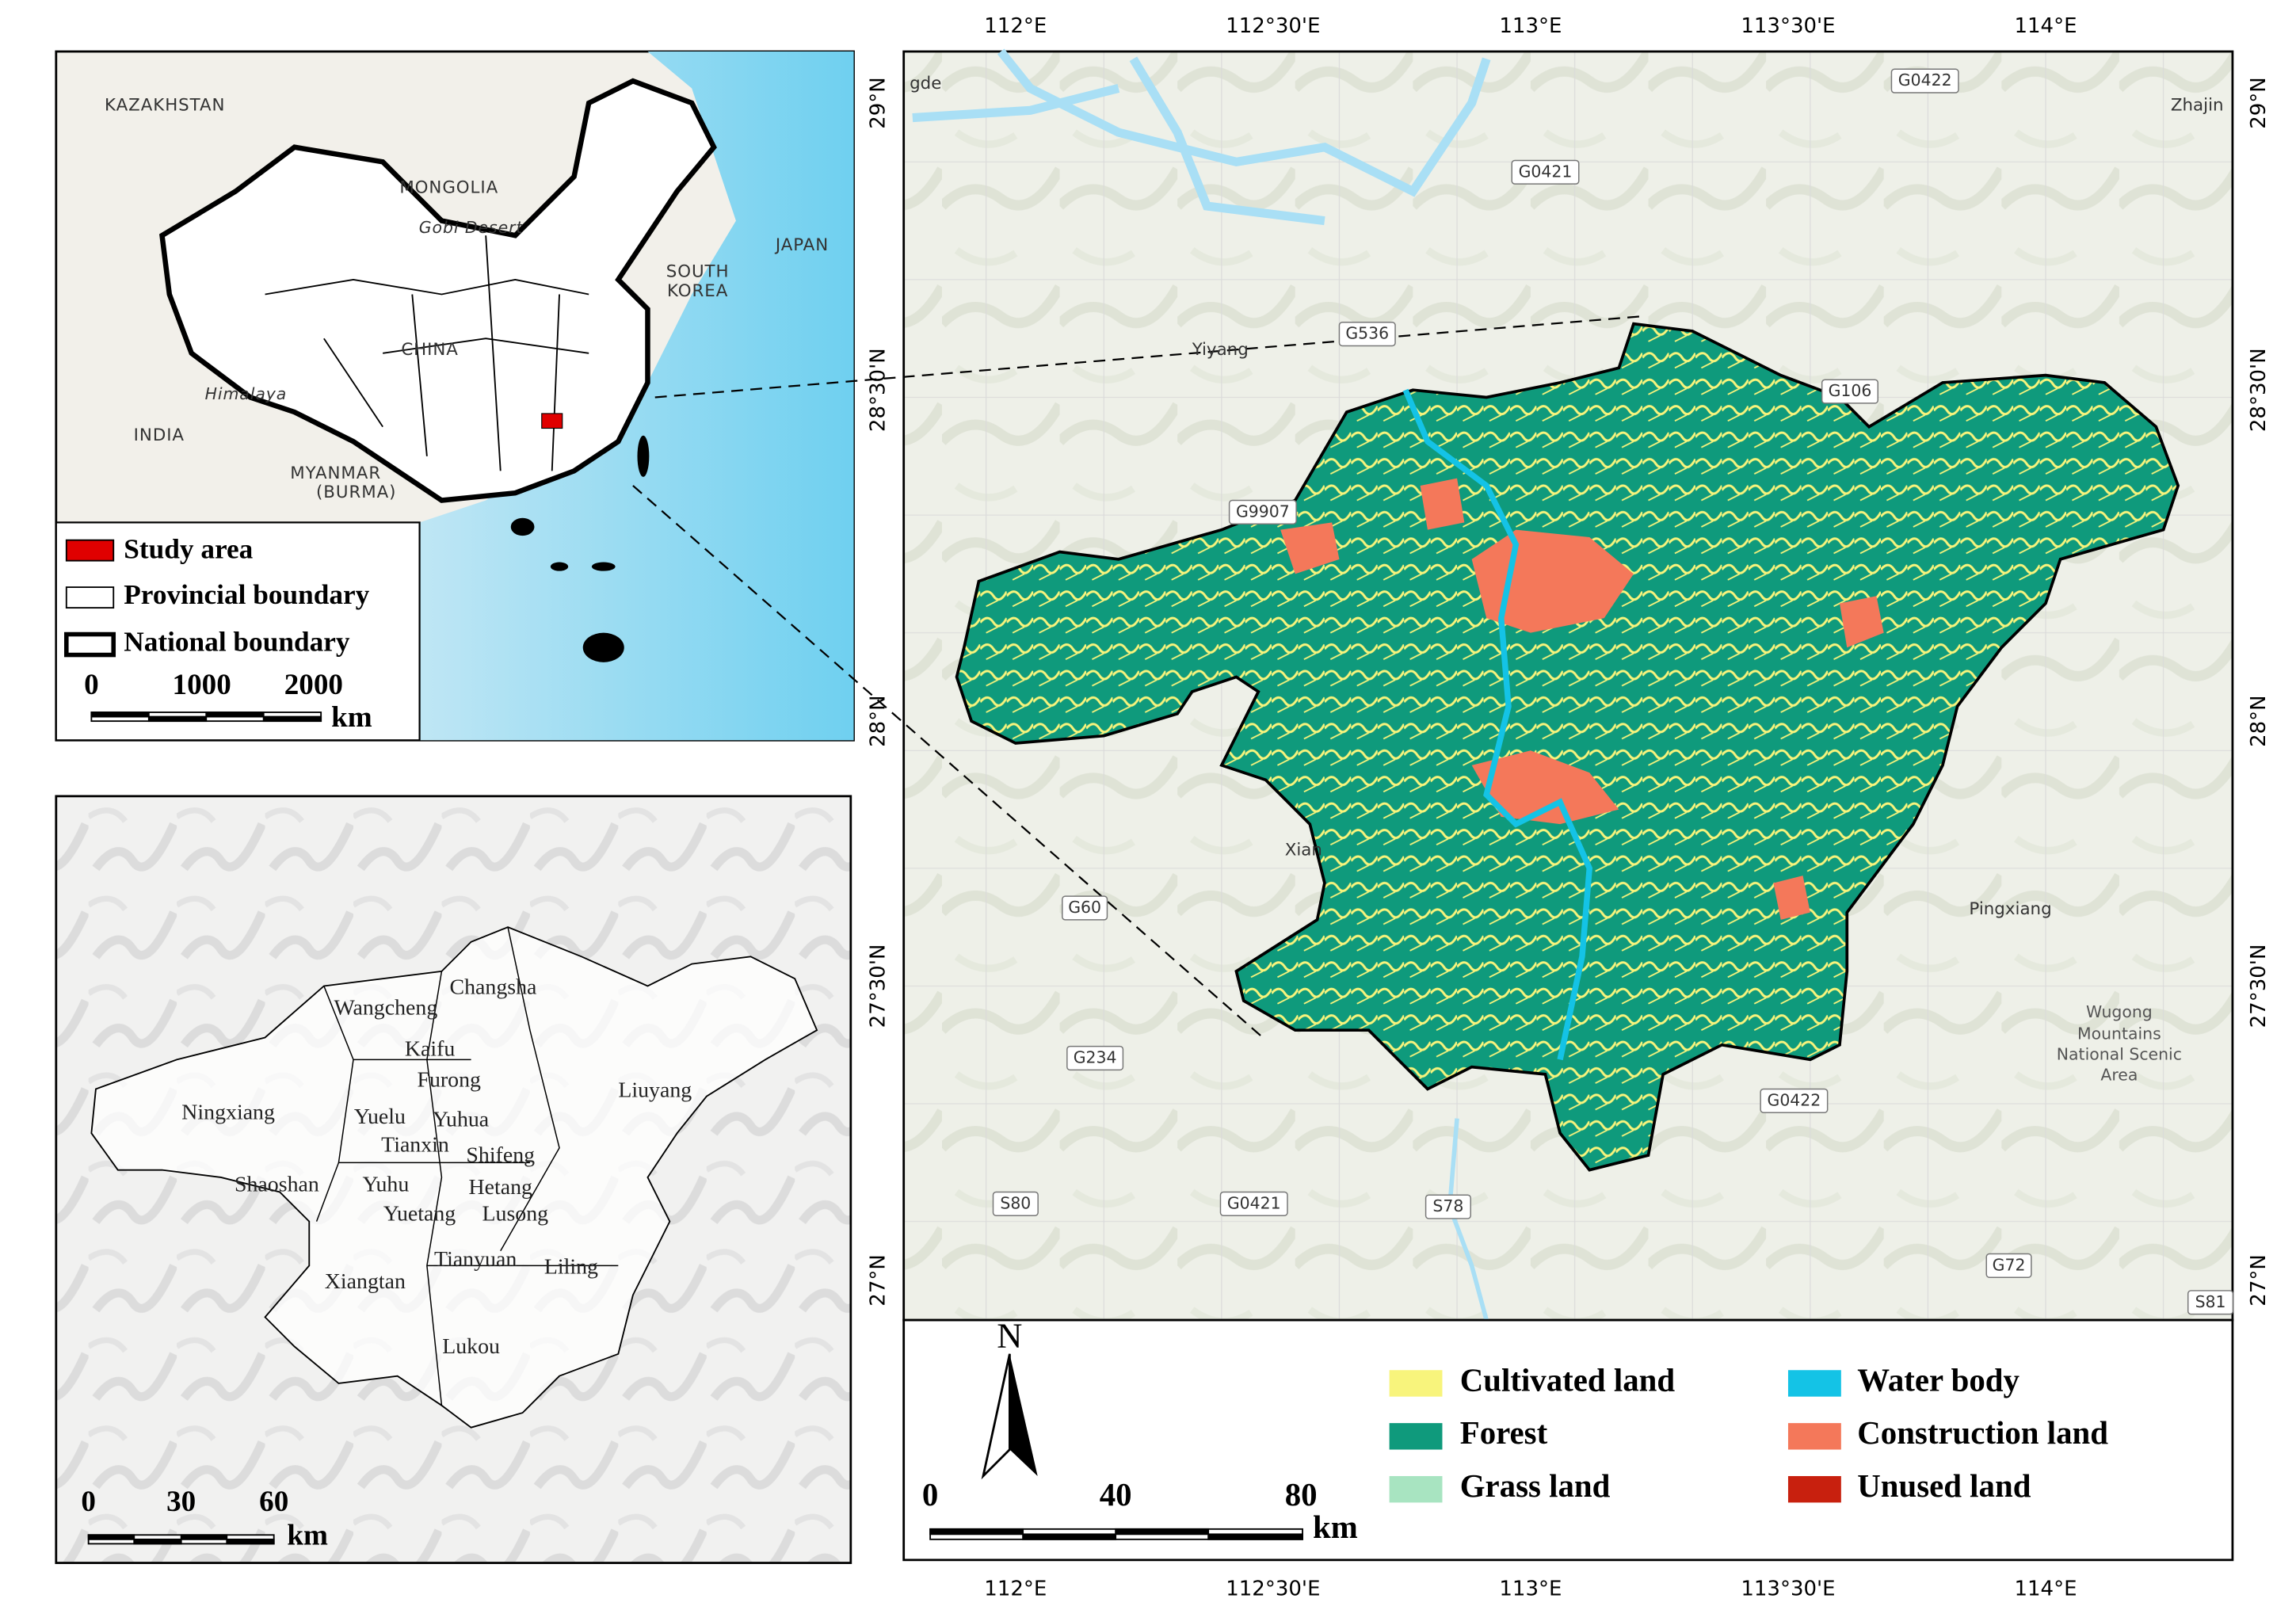 The width and height of the screenshot is (2296, 1610). I want to click on scenic-label: Mountains, so click(2119, 1034).